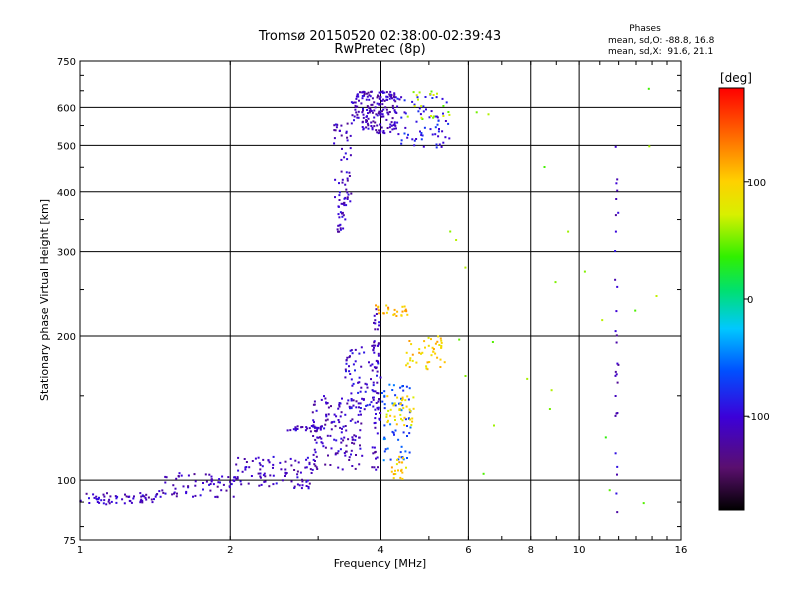  Describe the element at coordinates (661, 41) in the screenshot. I see `phases-line-o: mean, sd,O: -88.8, 16.8` at that location.